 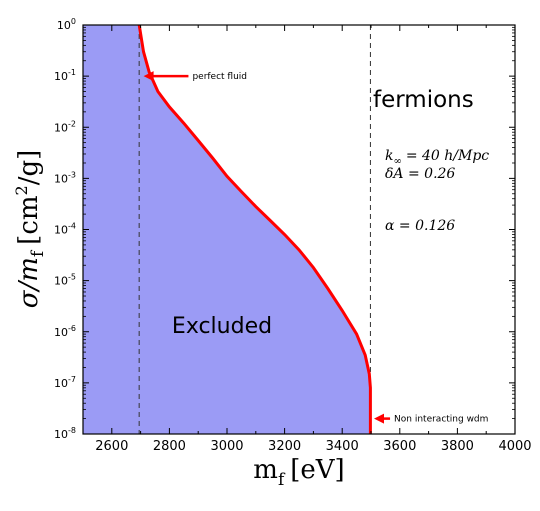 I want to click on y-tick-label: 10⁻⁷, so click(x=65, y=382).